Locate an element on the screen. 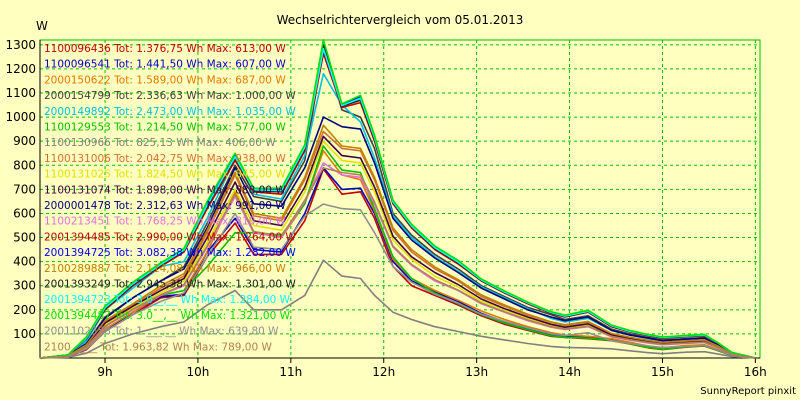 This screenshot has width=800, height=400. x-tick-label: 14h is located at coordinates (569, 372).